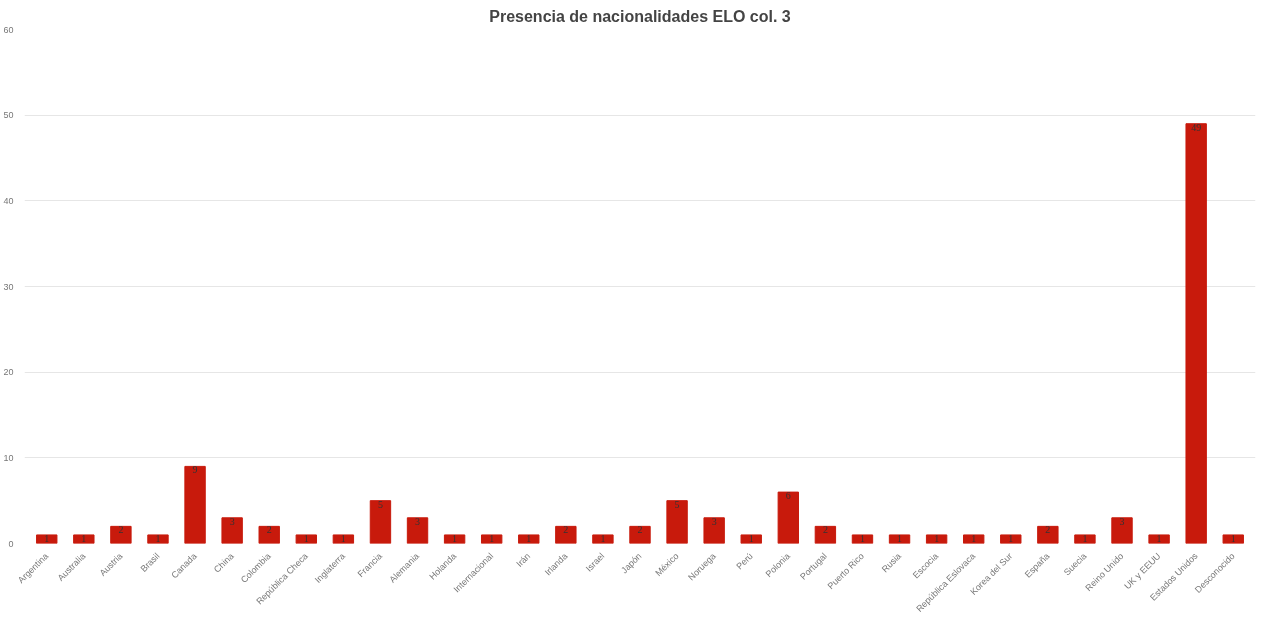  Describe the element at coordinates (640, 16) in the screenshot. I see `chart-title: Presencia de nacionalidades ELO col. 3` at that location.